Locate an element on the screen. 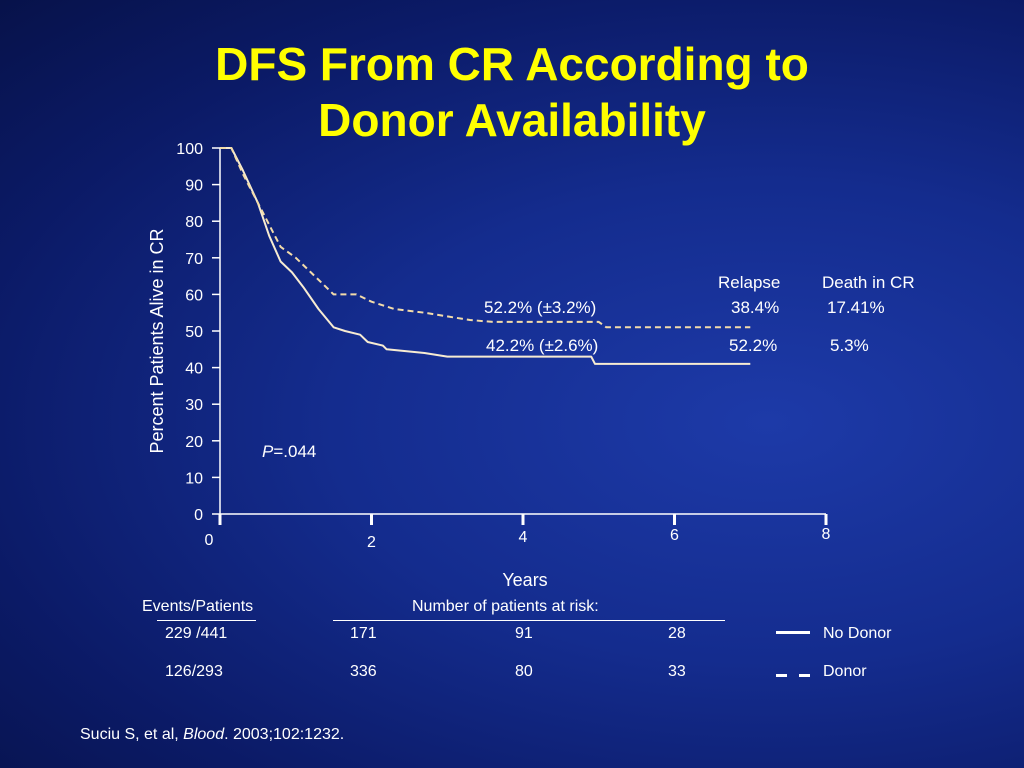 The height and width of the screenshot is (768, 1024). legend-label-donor: Donor is located at coordinates (845, 671).